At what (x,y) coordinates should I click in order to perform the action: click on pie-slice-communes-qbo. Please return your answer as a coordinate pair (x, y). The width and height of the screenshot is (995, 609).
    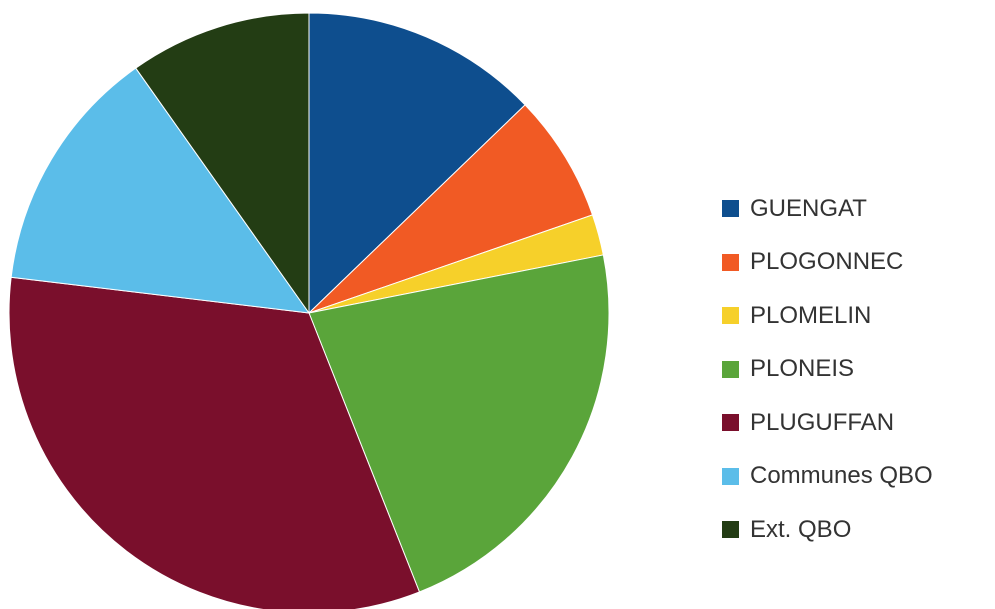
    Looking at the image, I should click on (160, 190).